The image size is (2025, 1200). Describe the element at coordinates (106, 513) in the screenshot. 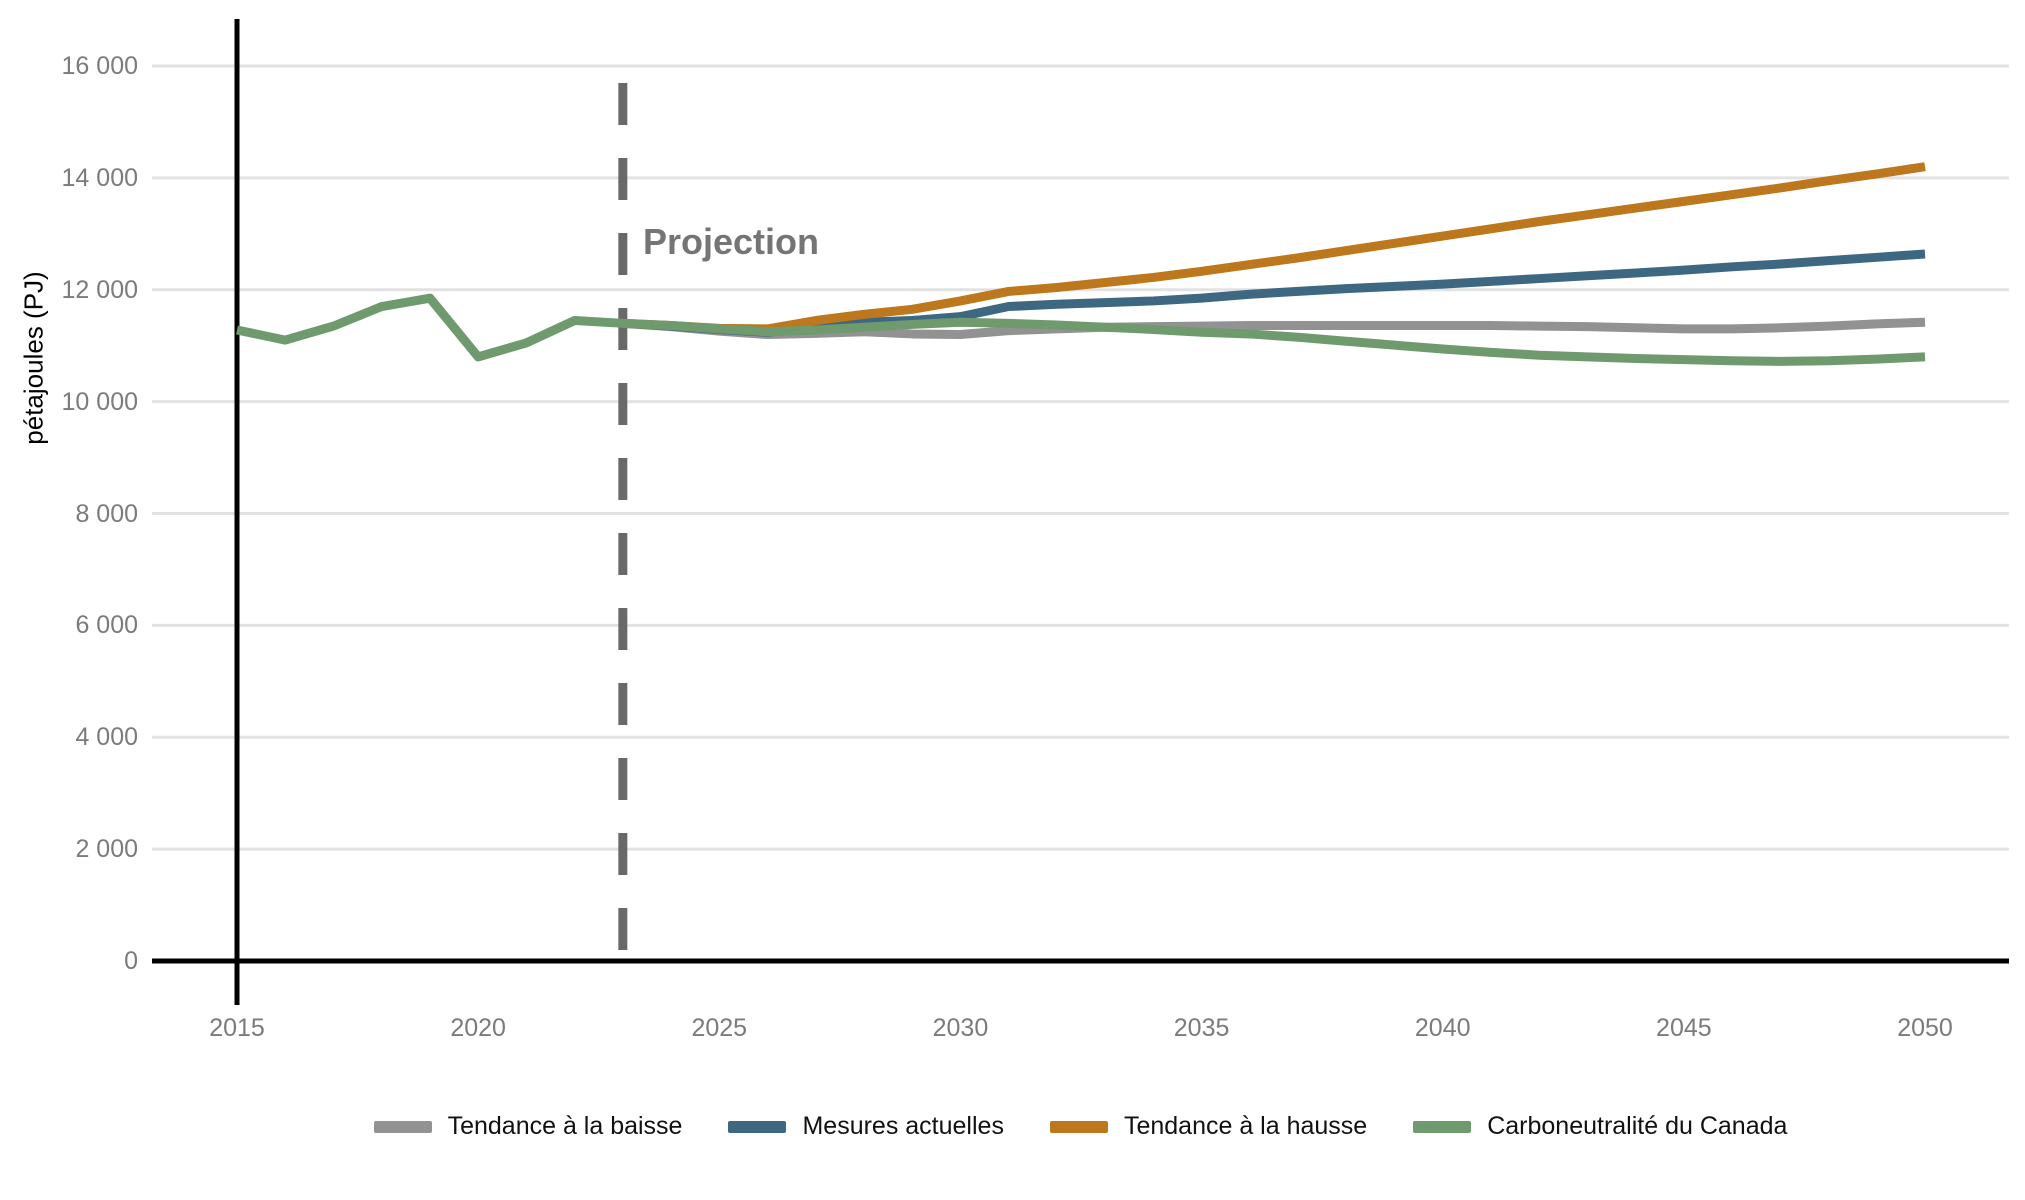

I see `y-axis-tick-label: 8 000` at that location.